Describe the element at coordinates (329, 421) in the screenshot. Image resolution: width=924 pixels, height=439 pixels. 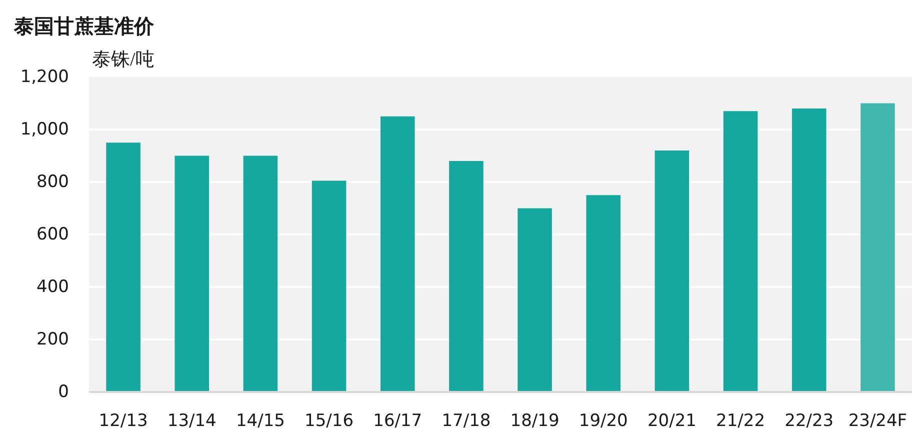
I see `x-tick-label: 15/16` at that location.